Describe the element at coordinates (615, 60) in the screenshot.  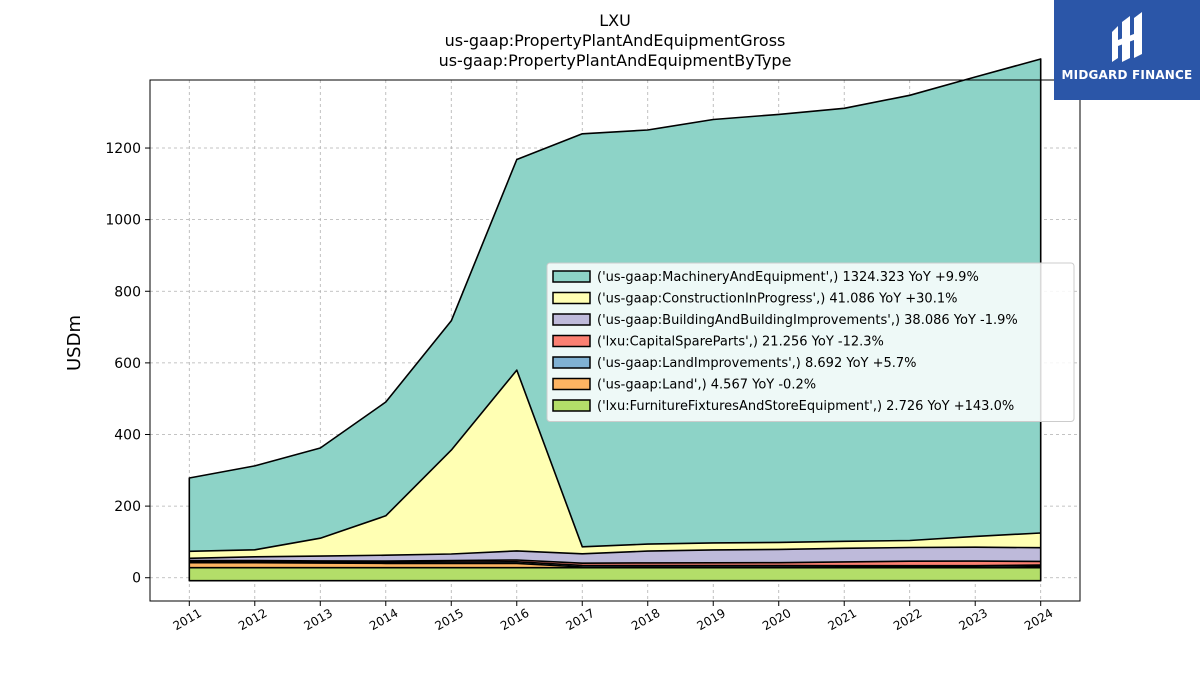
I see `chart-title-line: us-gaap:PropertyPlantAndEquipmentByType` at that location.